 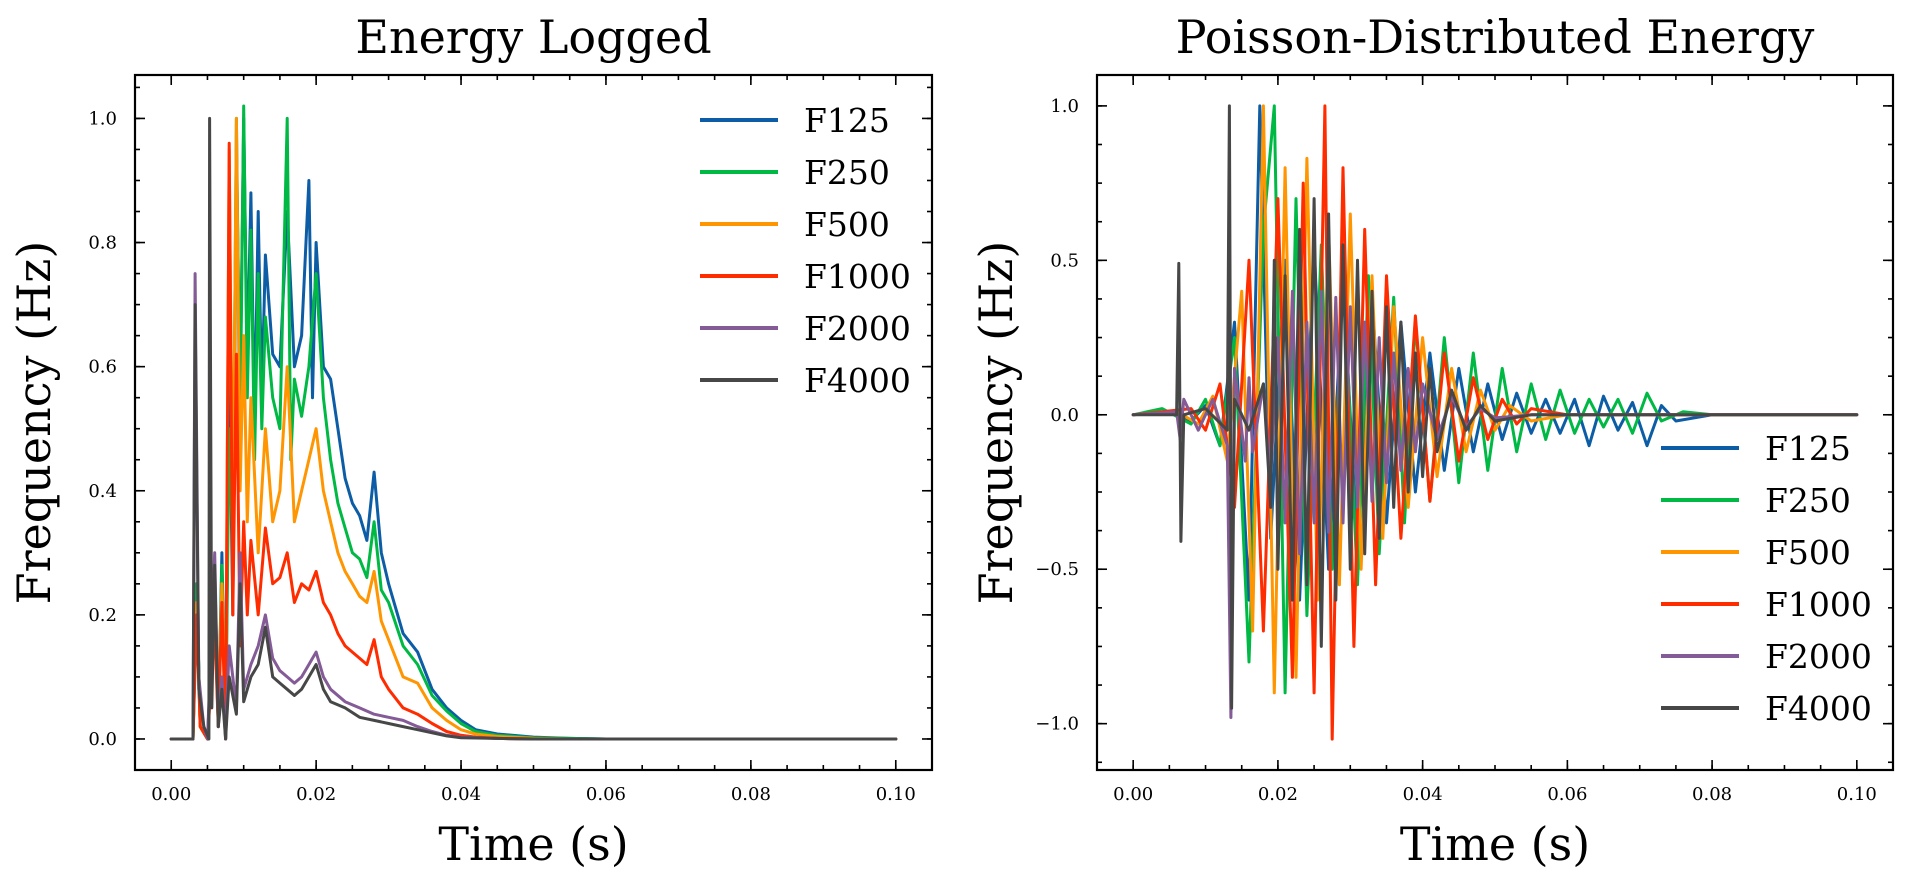 I want to click on y-tick-label: 0.5, so click(x=1064, y=260).